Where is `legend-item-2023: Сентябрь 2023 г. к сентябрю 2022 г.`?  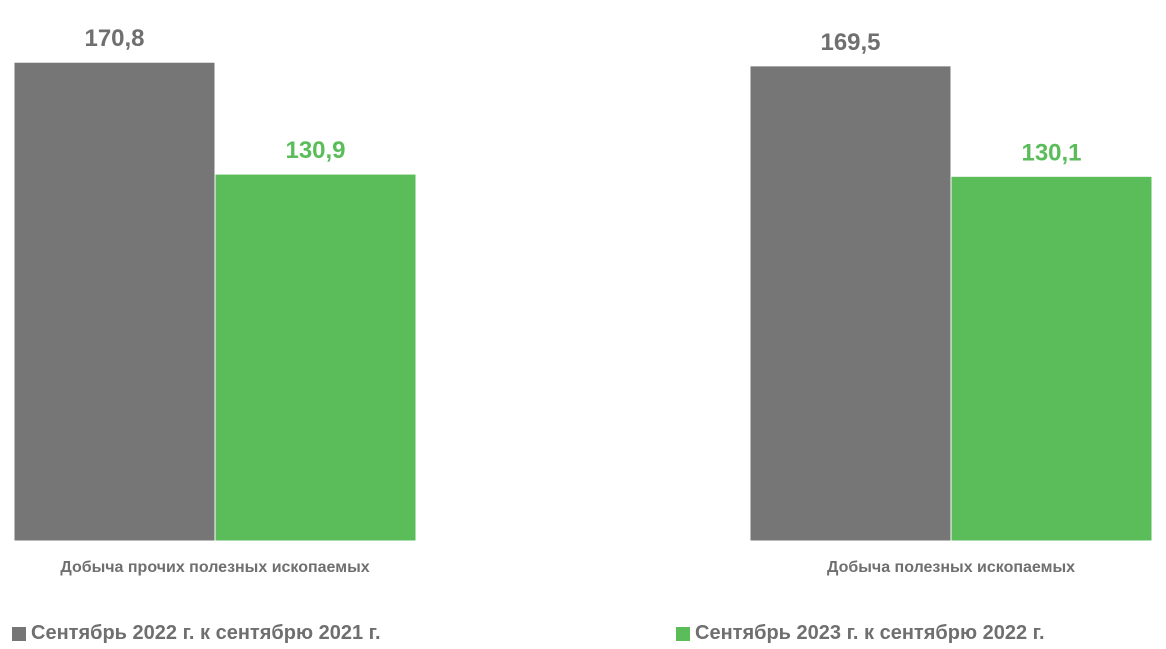 legend-item-2023: Сентябрь 2023 г. к сентябрю 2022 г. is located at coordinates (860, 633).